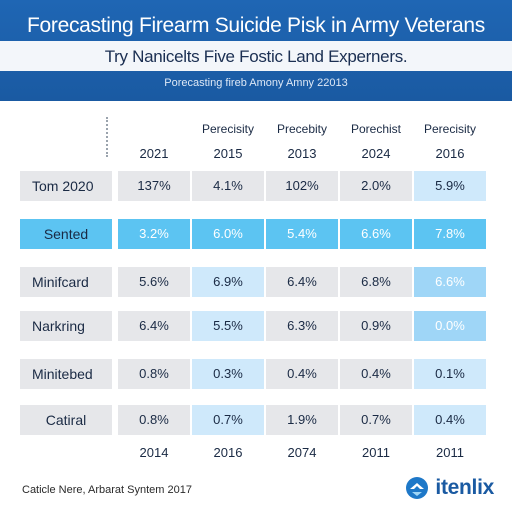 The width and height of the screenshot is (512, 512). What do you see at coordinates (107, 137) in the screenshot?
I see `dotted-divider` at bounding box center [107, 137].